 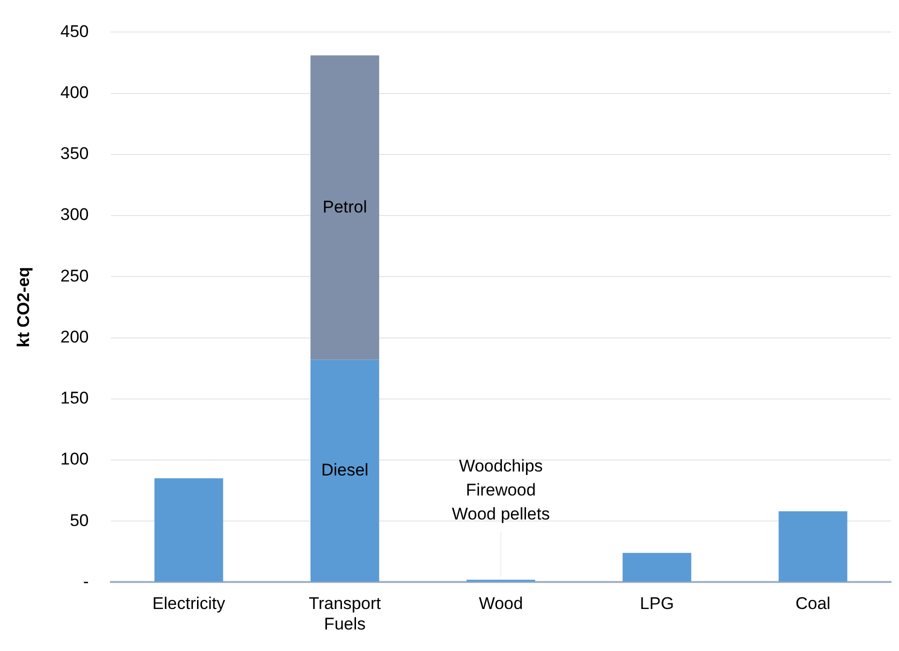 I want to click on y-tick-label: 250, so click(x=74, y=276).